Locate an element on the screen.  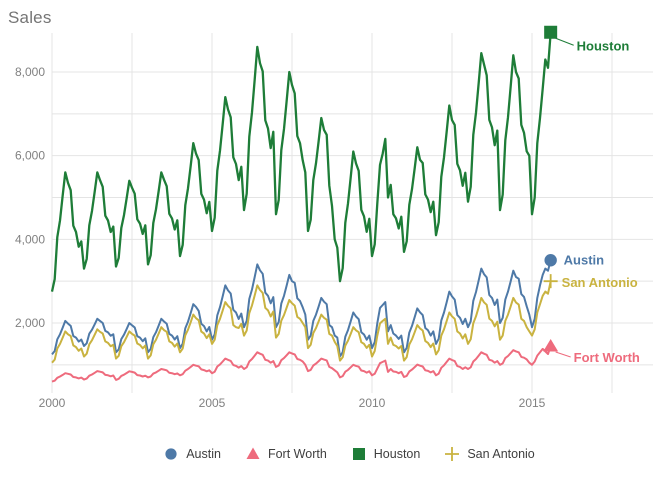
end-label-san-antonio: San Antonio is located at coordinates (600, 282).